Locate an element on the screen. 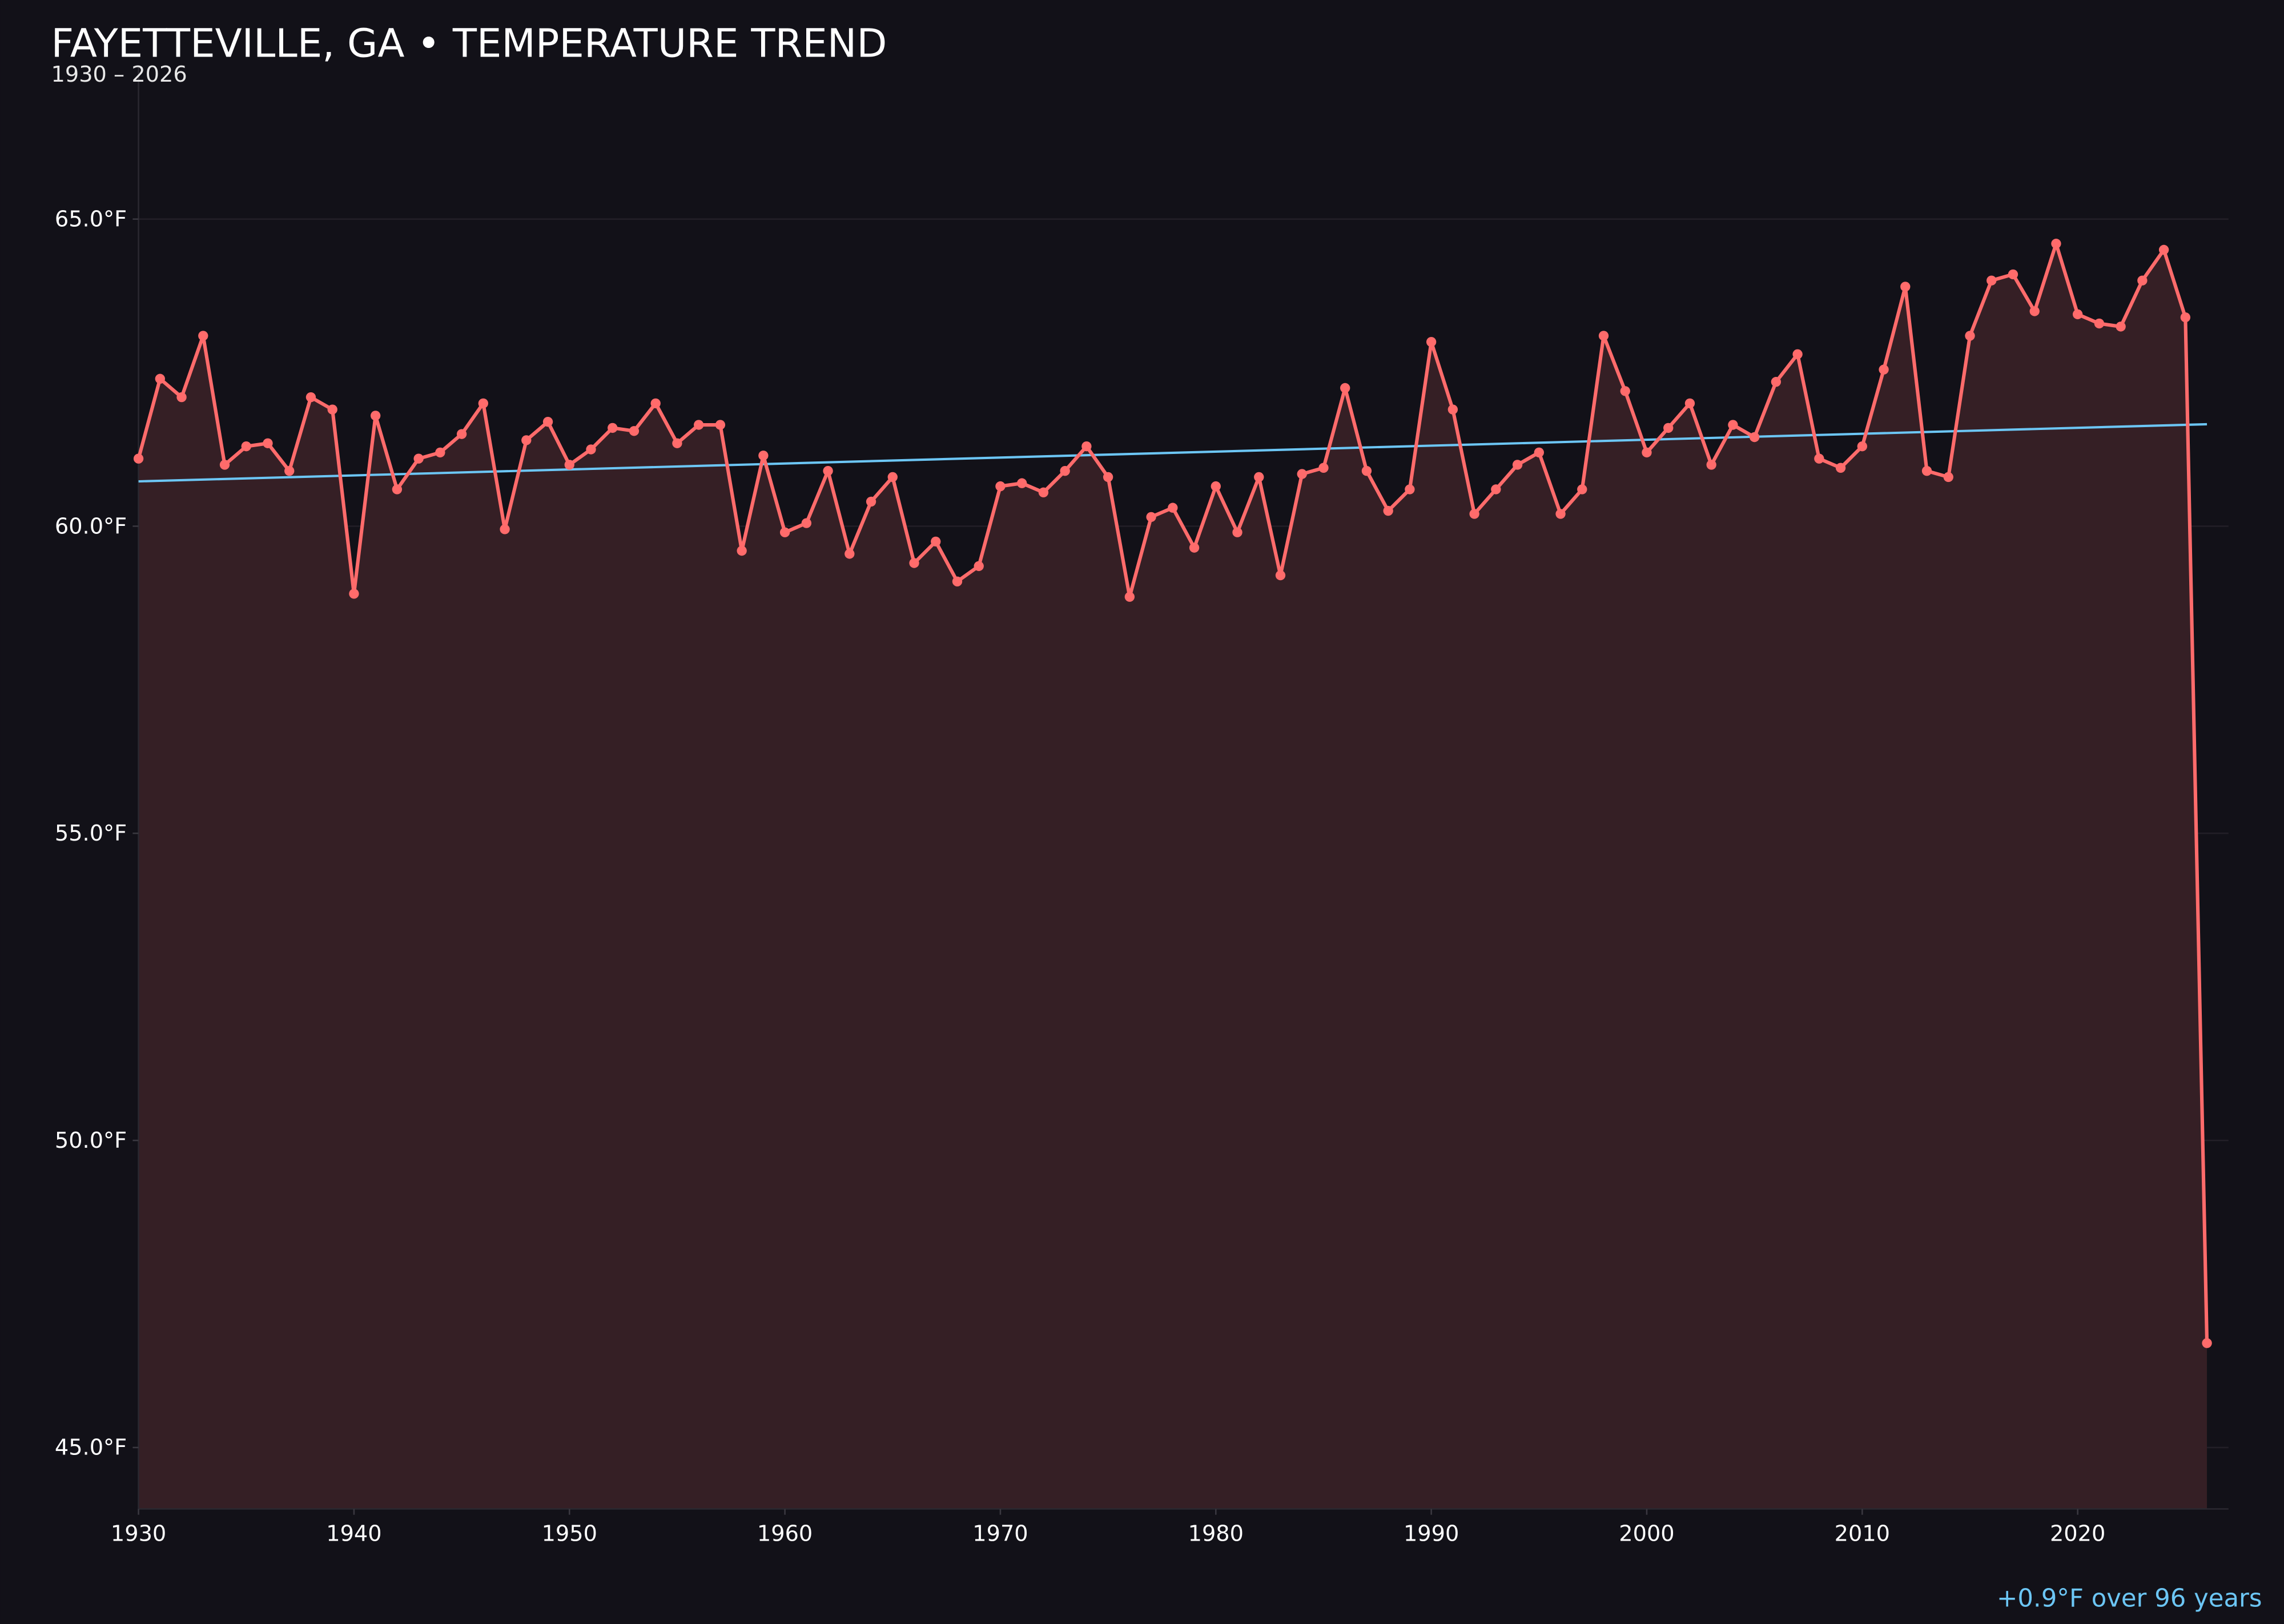 This screenshot has height=1624, width=2284. x-tick-label: 1960 is located at coordinates (785, 1534).